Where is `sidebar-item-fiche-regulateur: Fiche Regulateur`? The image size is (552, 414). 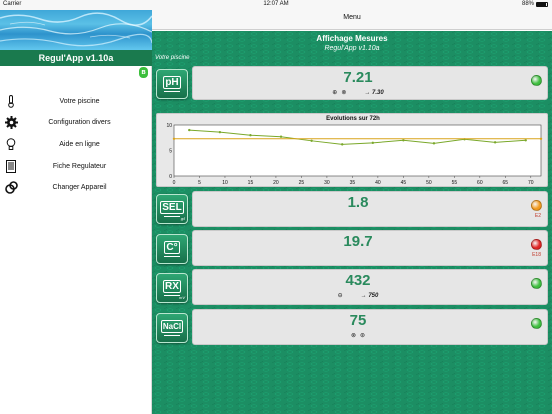
sidebar-item-fiche-regulateur: Fiche Regulateur is located at coordinates (76, 166).